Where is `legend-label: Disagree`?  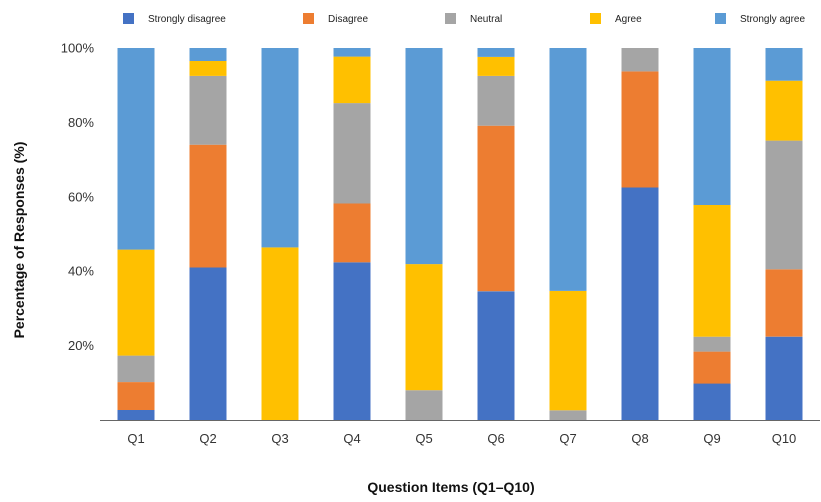 legend-label: Disagree is located at coordinates (348, 19).